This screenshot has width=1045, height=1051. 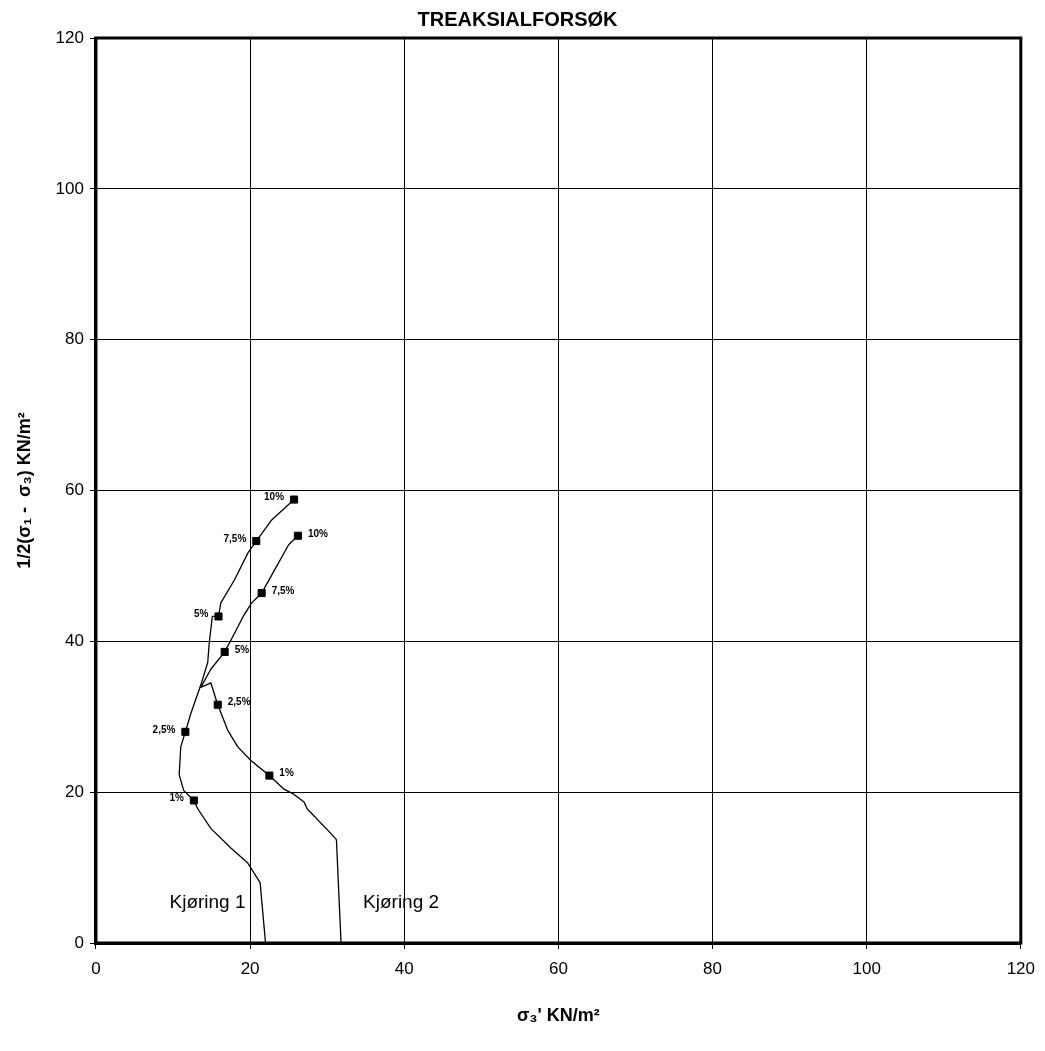 I want to click on x-axis-title: σ₃' KN/m², so click(x=558, y=1015).